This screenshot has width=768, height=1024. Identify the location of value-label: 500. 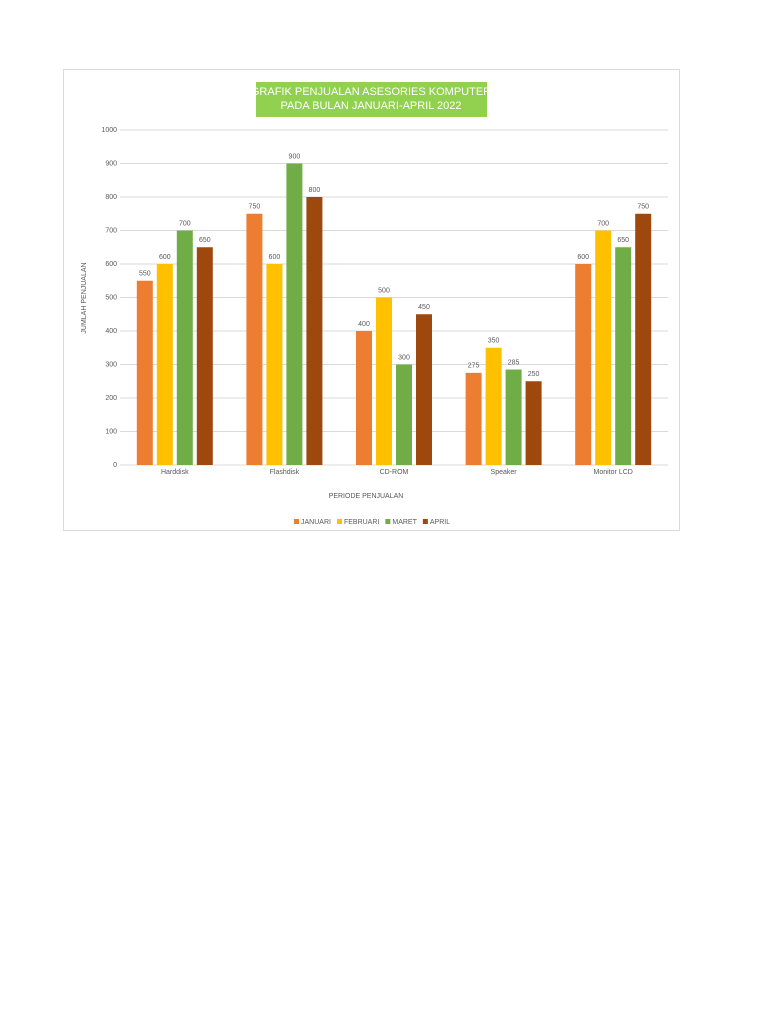
(384, 290).